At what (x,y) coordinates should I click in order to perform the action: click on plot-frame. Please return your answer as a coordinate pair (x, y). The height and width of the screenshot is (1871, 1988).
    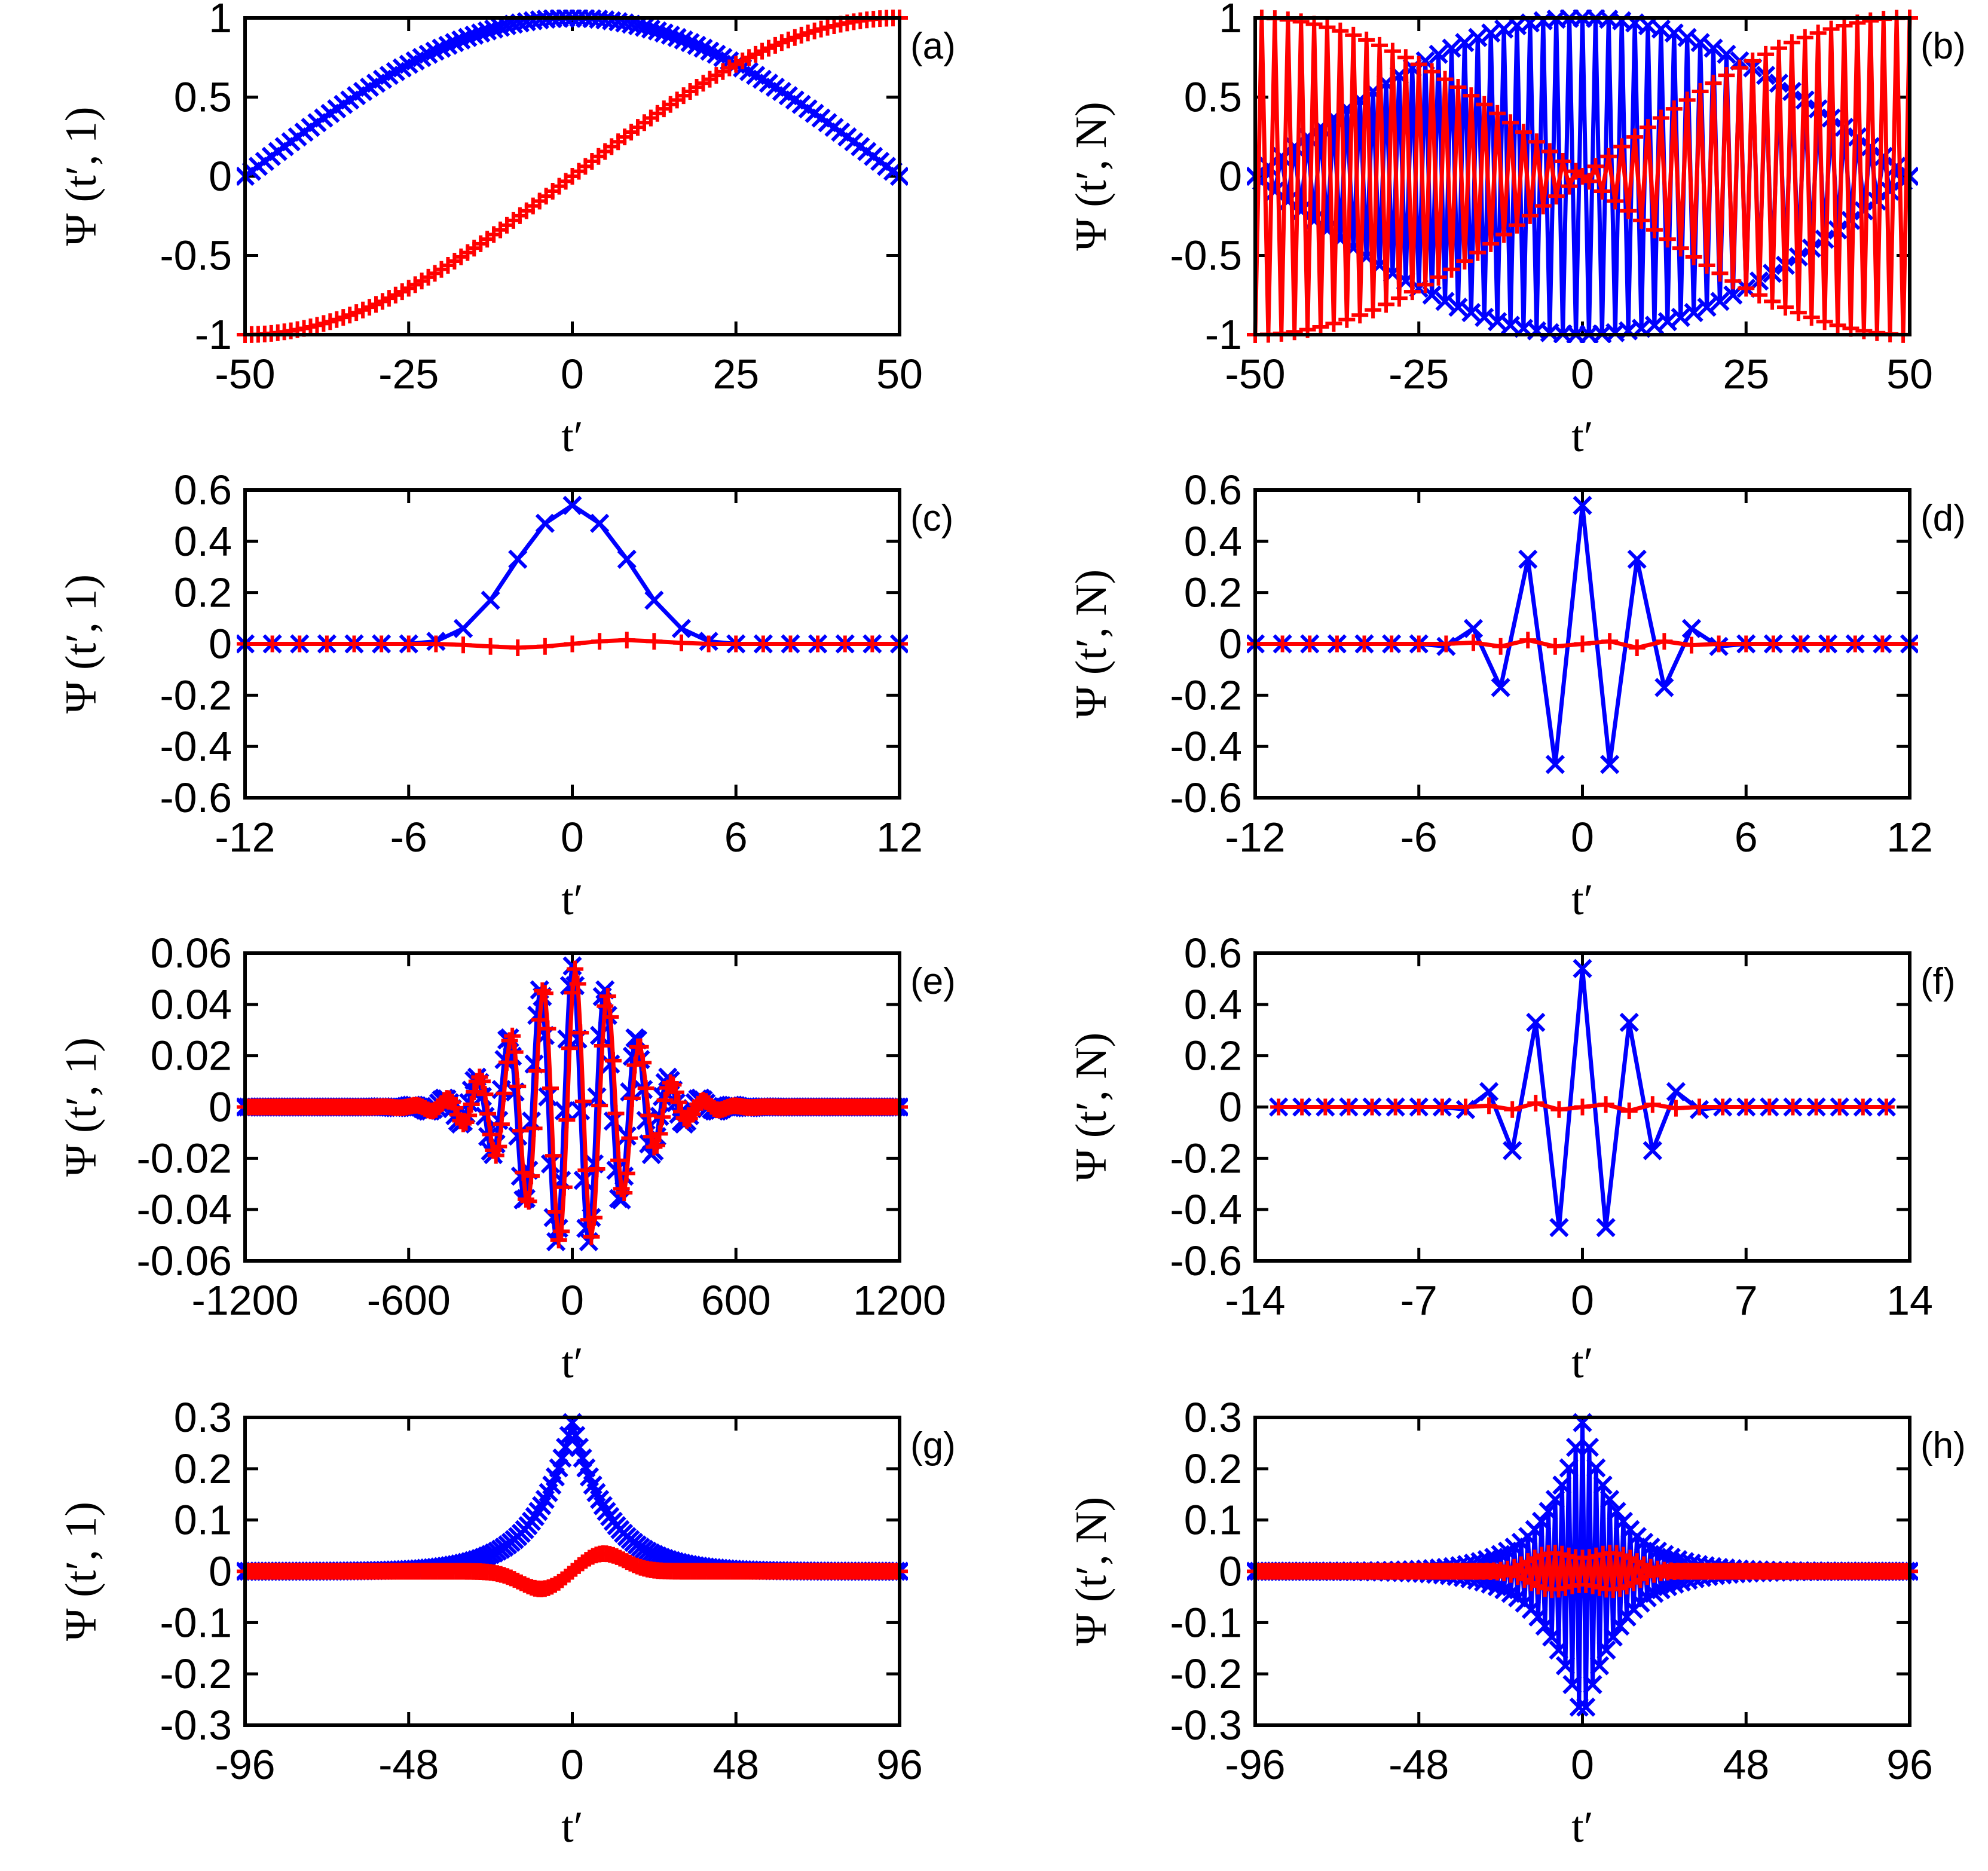
    Looking at the image, I should click on (1582, 644).